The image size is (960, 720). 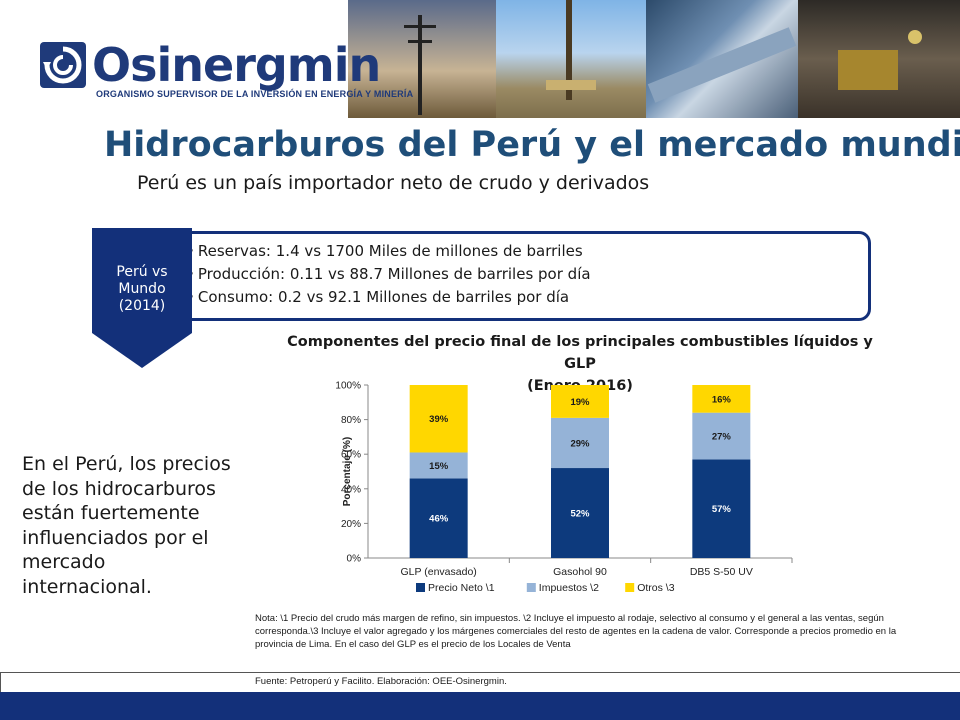 I want to click on data-label: 46%, so click(x=439, y=519).